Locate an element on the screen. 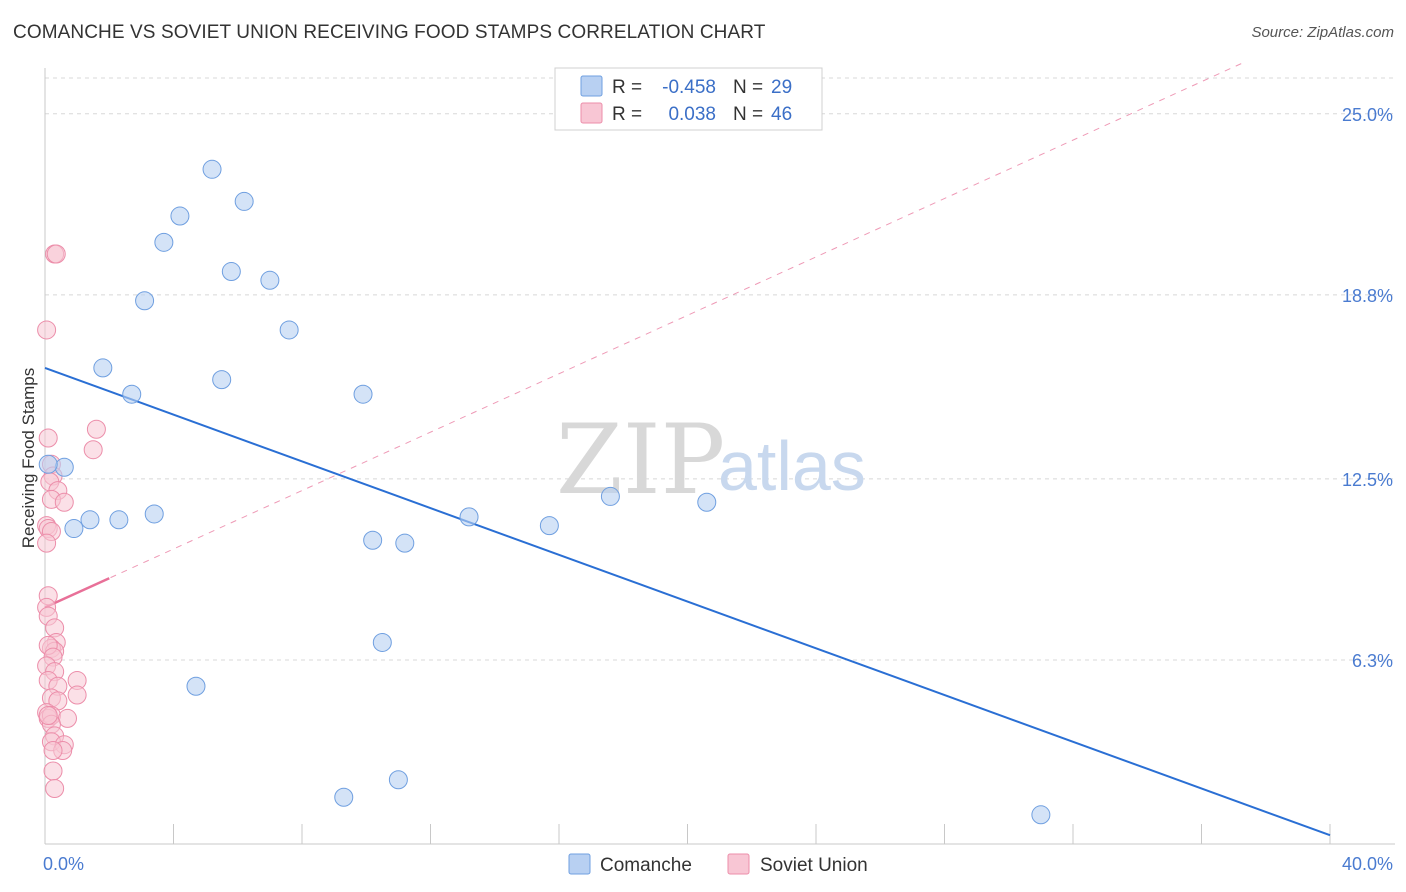  legend-top: R = -0.458 N = 29 R = 0.038 N = 46 is located at coordinates (688, 99).